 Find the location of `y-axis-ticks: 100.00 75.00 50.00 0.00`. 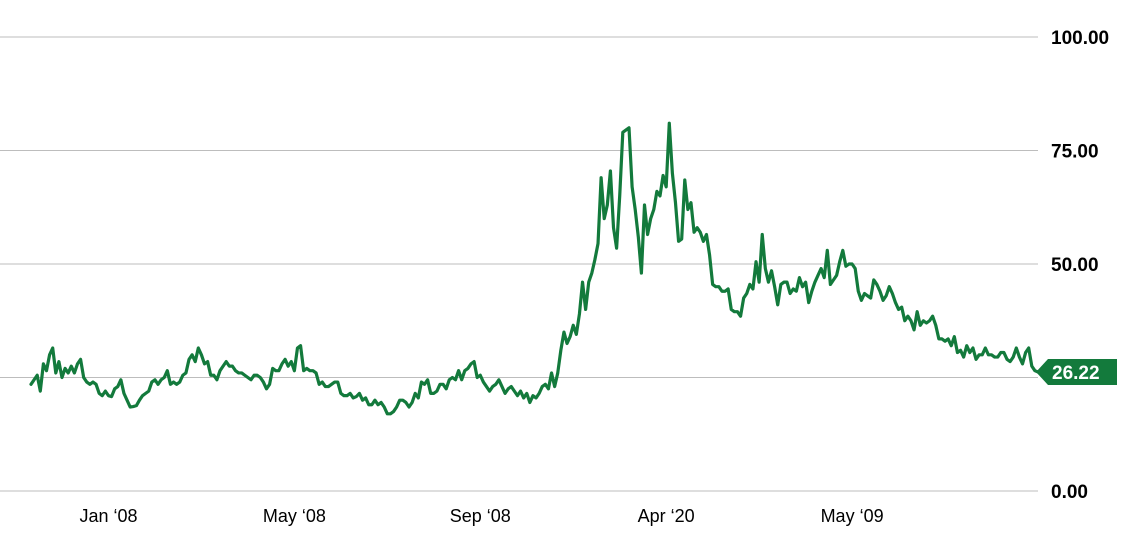

y-axis-ticks: 100.00 75.00 50.00 0.00 is located at coordinates (1080, 265).